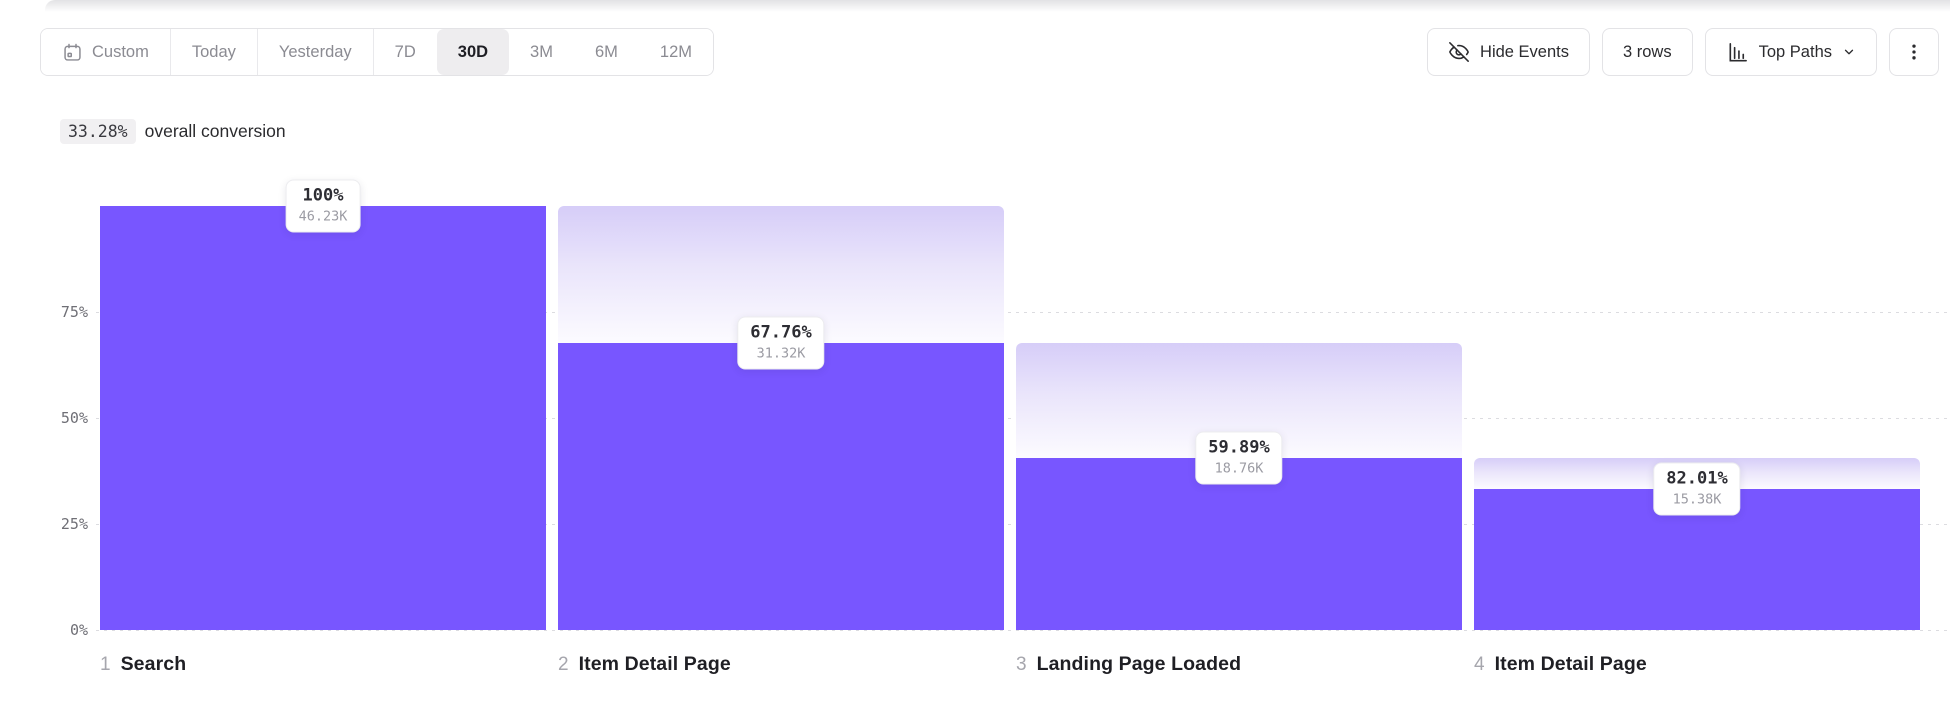 The width and height of the screenshot is (1950, 706). Describe the element at coordinates (1697, 418) in the screenshot. I see `funnel-bar-step-4: 82.01% 15.38K` at that location.